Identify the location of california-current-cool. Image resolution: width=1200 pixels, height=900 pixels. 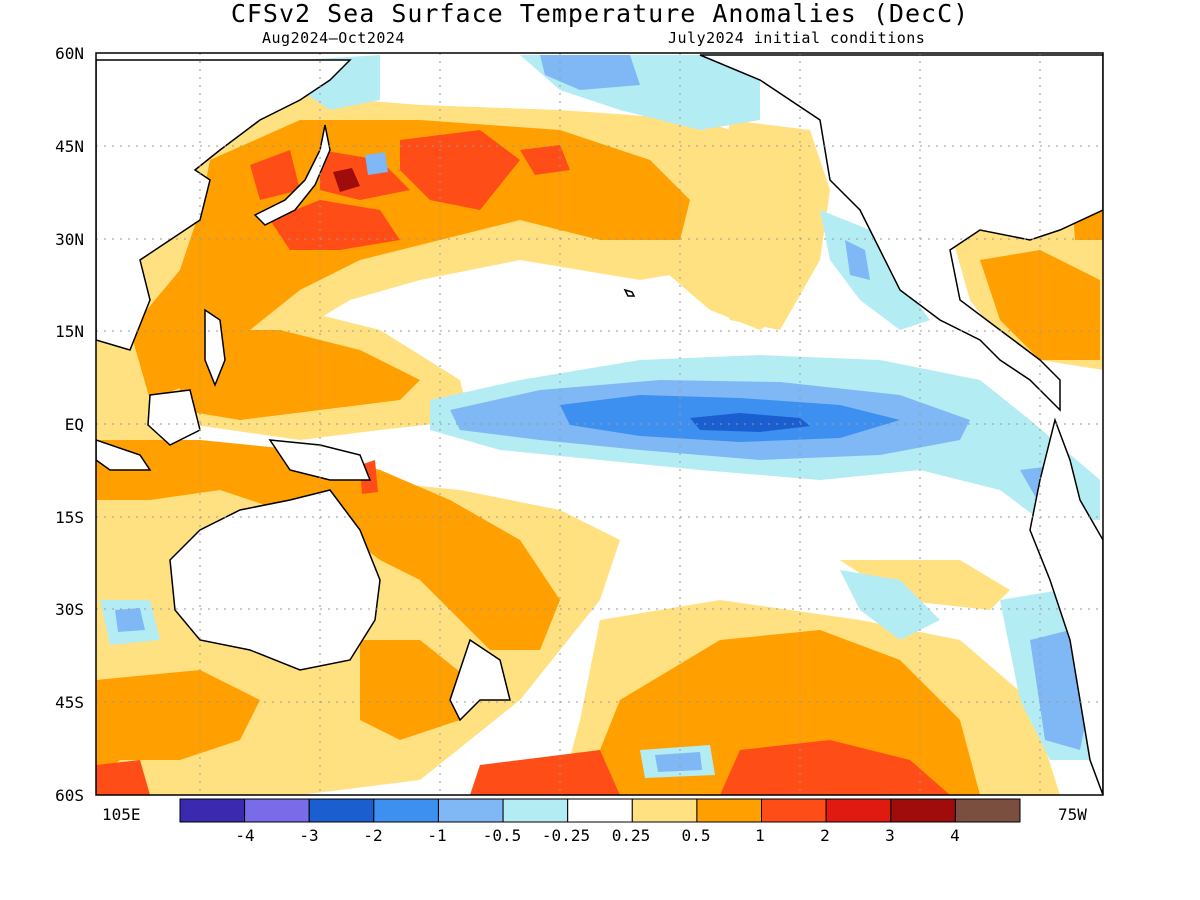
(875, 270).